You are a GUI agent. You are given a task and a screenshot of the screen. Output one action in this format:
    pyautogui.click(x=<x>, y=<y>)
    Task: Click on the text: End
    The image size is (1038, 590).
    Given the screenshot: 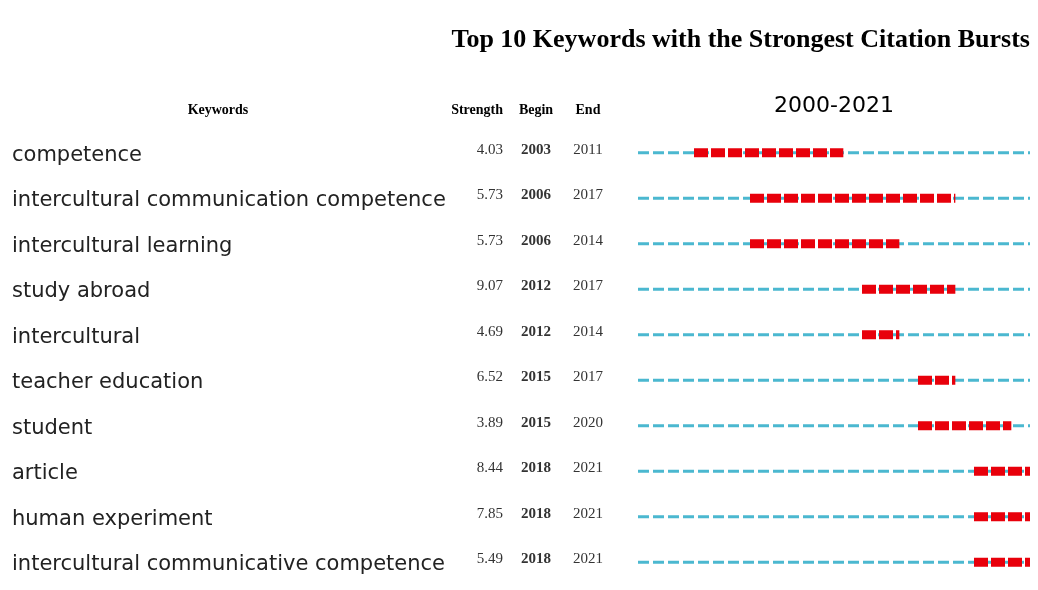 What is the action you would take?
    pyautogui.click(x=588, y=109)
    